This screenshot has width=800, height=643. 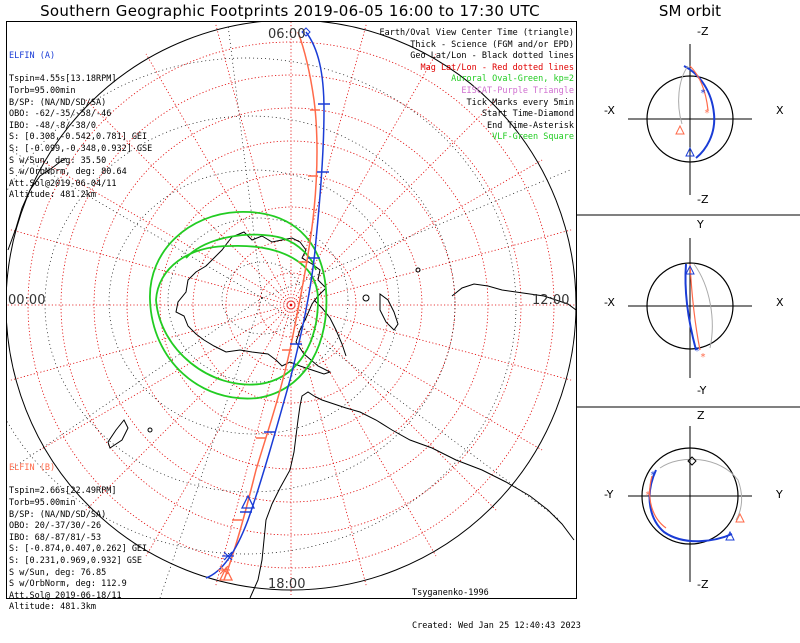 I want to click on islands, so click(x=284, y=350).